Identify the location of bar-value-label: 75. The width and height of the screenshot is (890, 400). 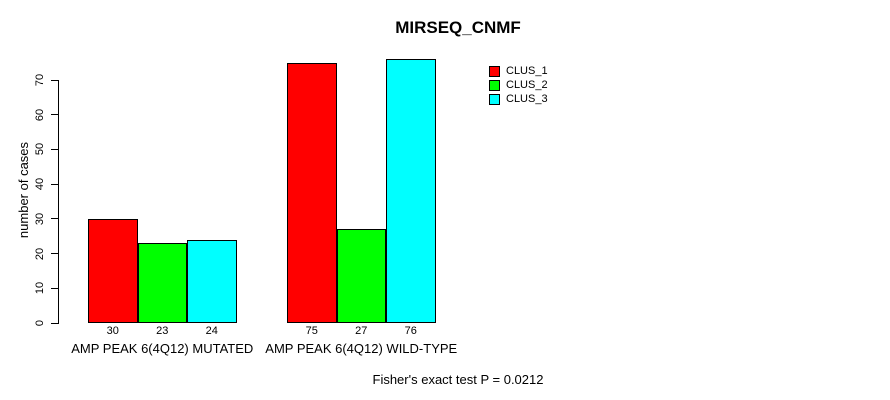
(311, 331).